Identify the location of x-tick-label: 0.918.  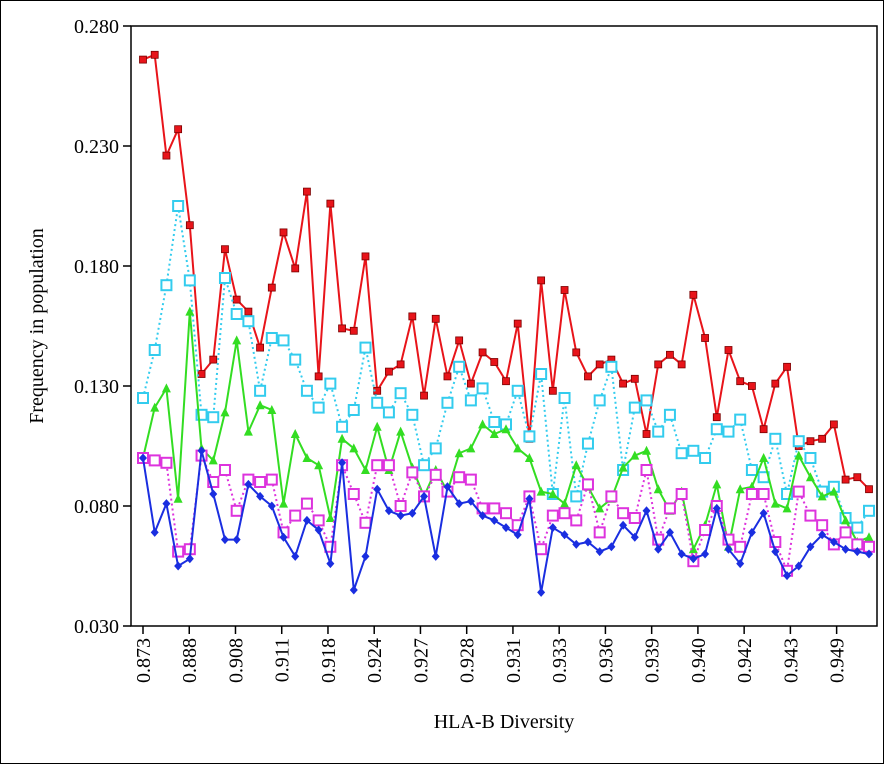
(329, 660).